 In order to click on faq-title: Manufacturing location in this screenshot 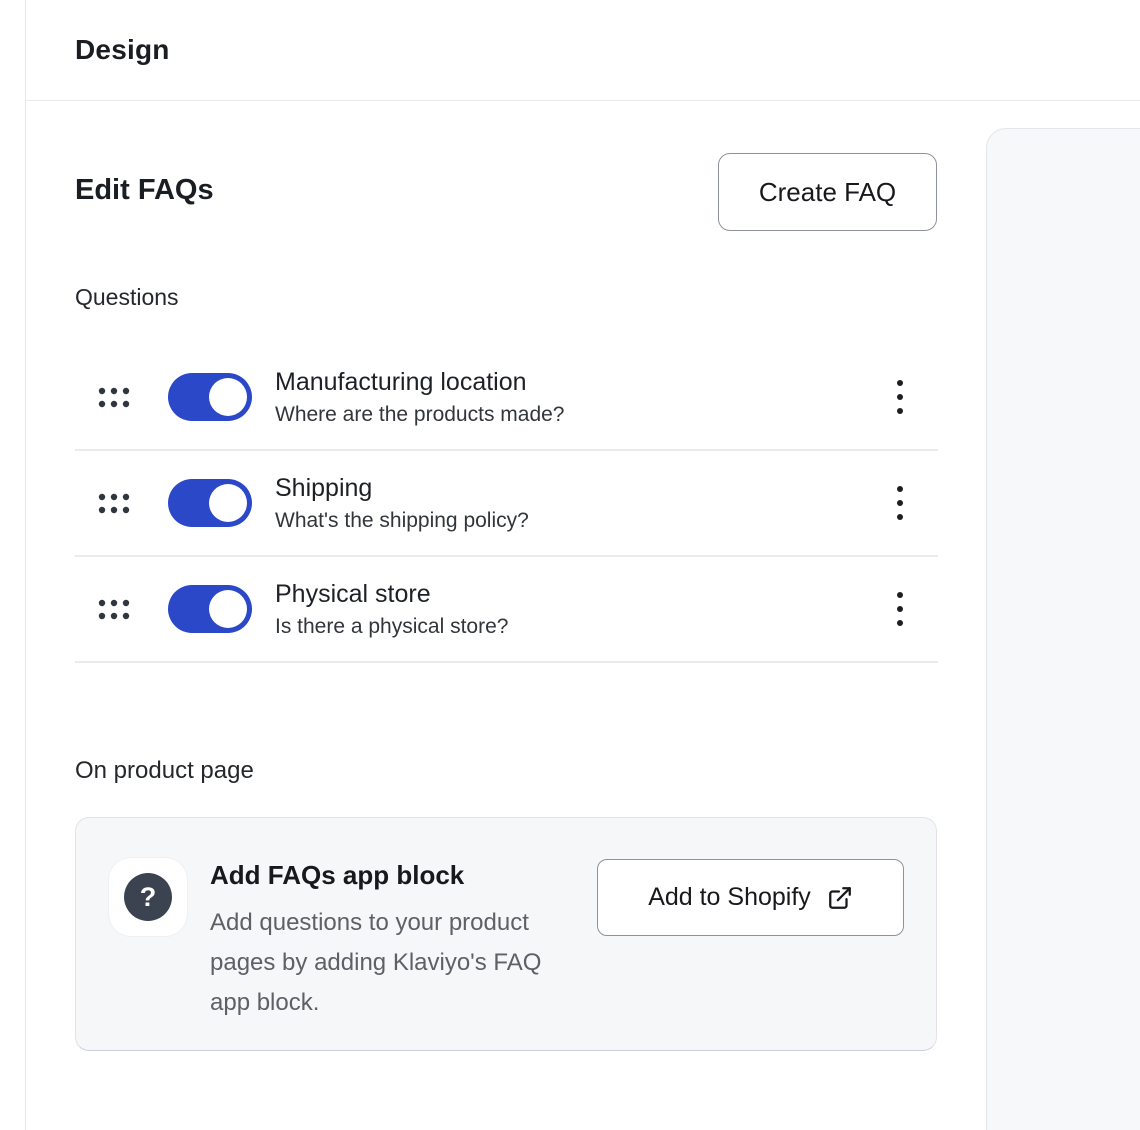, I will do `click(401, 381)`.